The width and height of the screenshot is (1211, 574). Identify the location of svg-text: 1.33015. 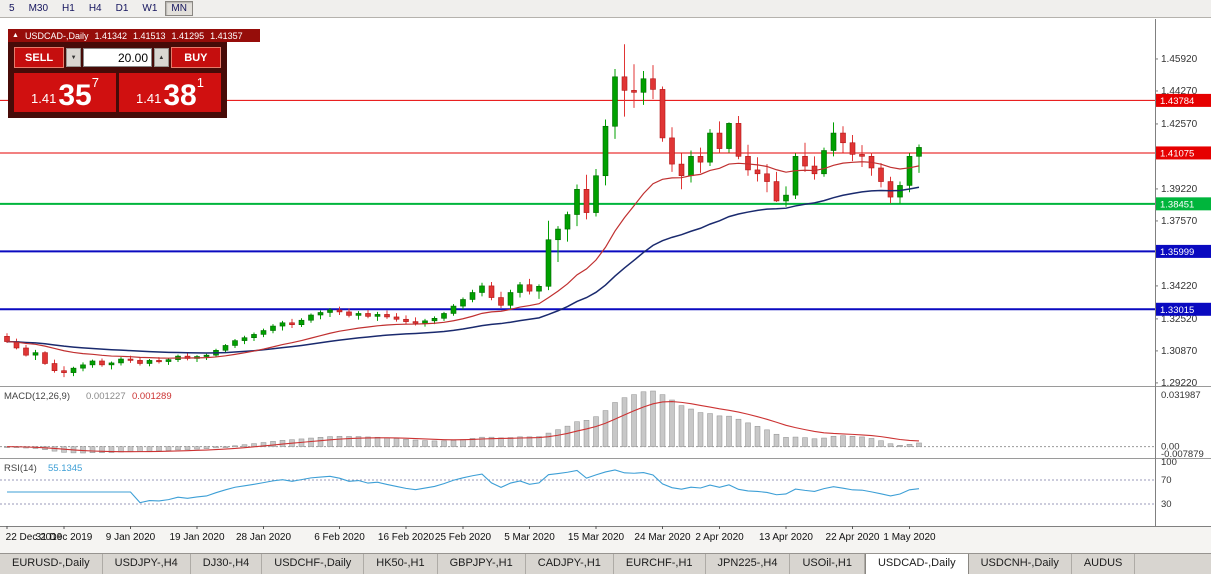
(1177, 310).